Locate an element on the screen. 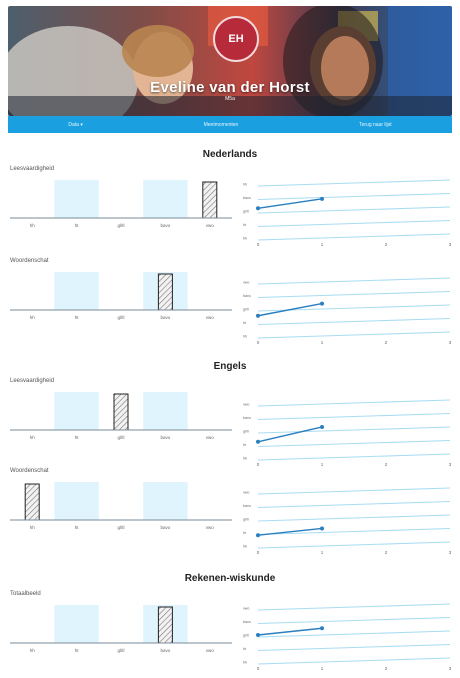 The width and height of the screenshot is (460, 678). component-label: Woordenschat is located at coordinates (29, 261).